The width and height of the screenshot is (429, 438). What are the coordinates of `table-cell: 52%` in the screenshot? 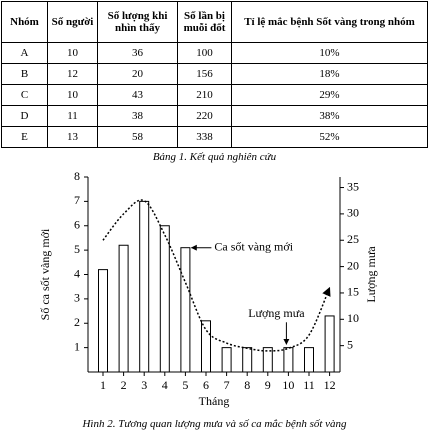 It's located at (329, 137).